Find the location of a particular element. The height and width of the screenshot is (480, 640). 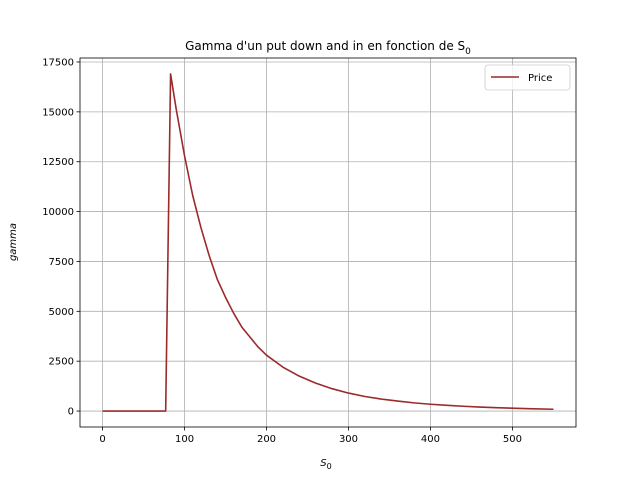

y-tick-label: 7500 is located at coordinates (61, 262).